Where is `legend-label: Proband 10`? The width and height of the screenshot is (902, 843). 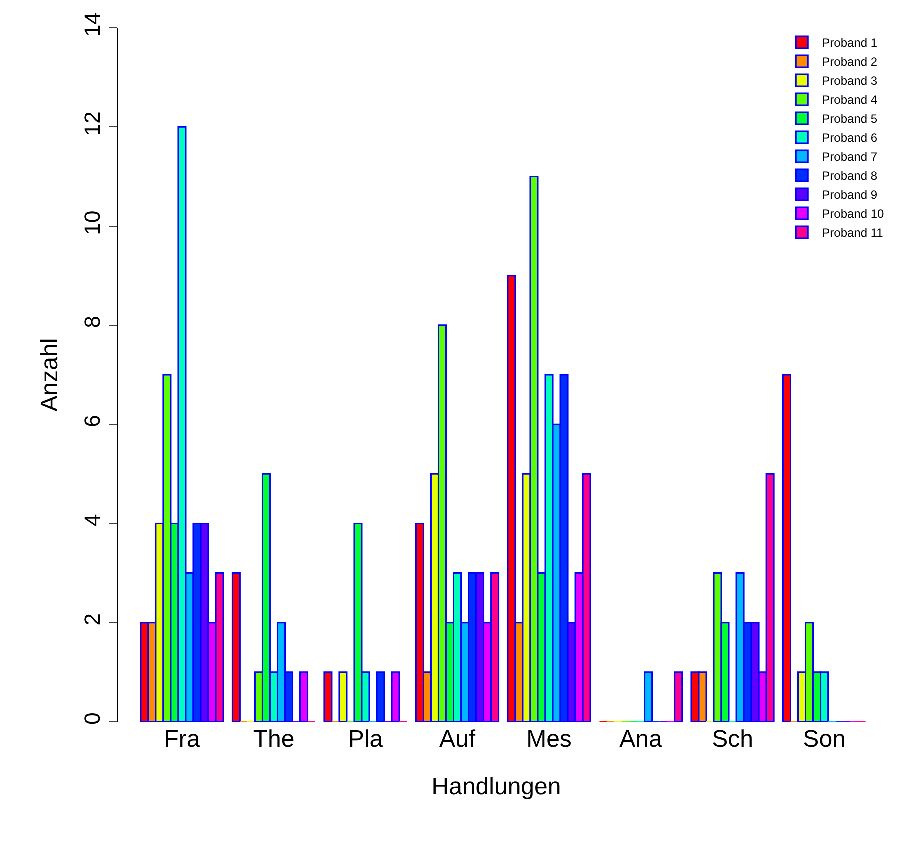 legend-label: Proband 10 is located at coordinates (853, 214).